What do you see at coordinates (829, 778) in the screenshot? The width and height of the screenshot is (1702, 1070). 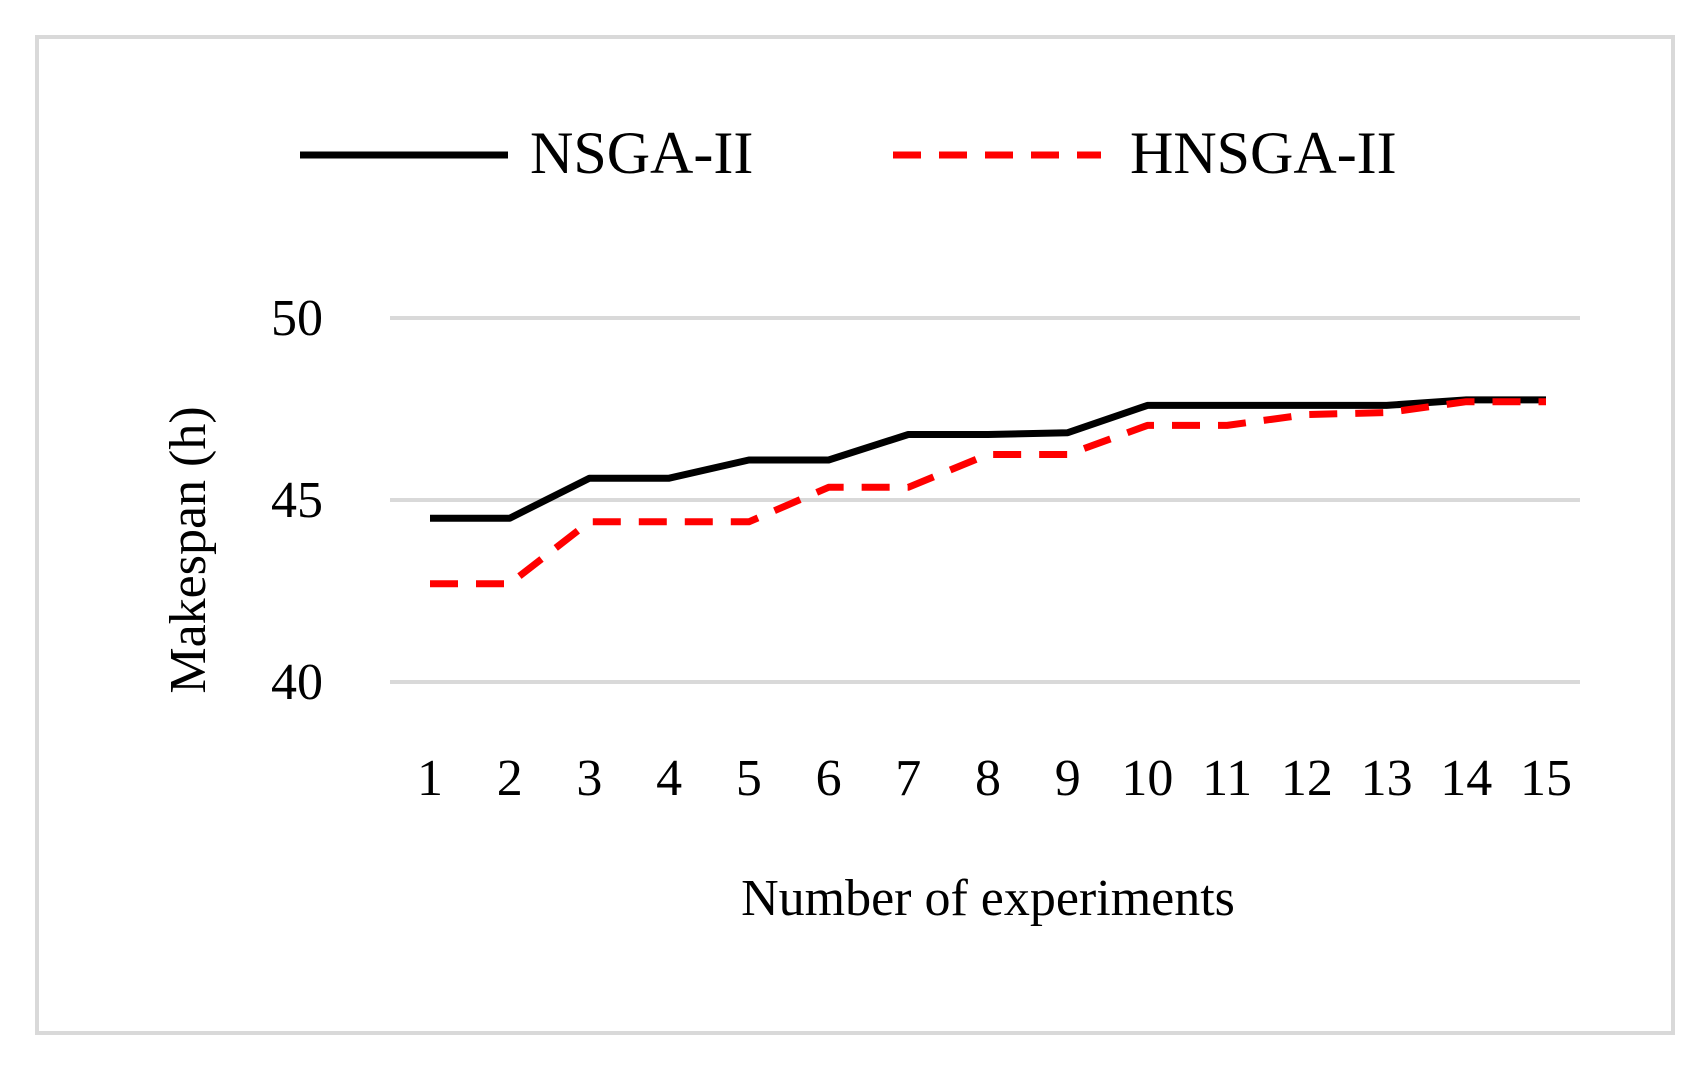 I see `x-tick-label: 6` at bounding box center [829, 778].